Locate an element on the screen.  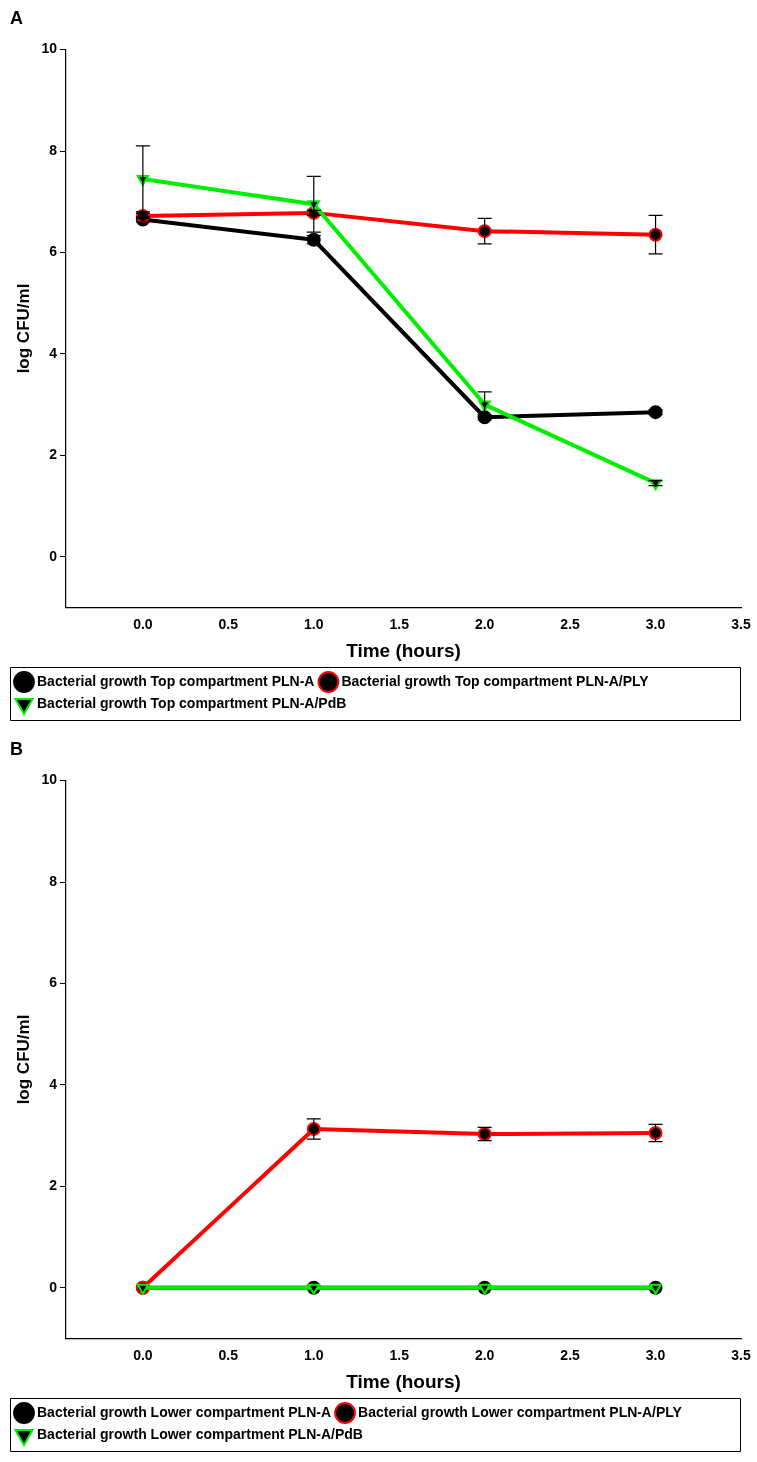
legend-label: Bacterial growth Top compartment PLN-A/PLY is located at coordinates (495, 680).